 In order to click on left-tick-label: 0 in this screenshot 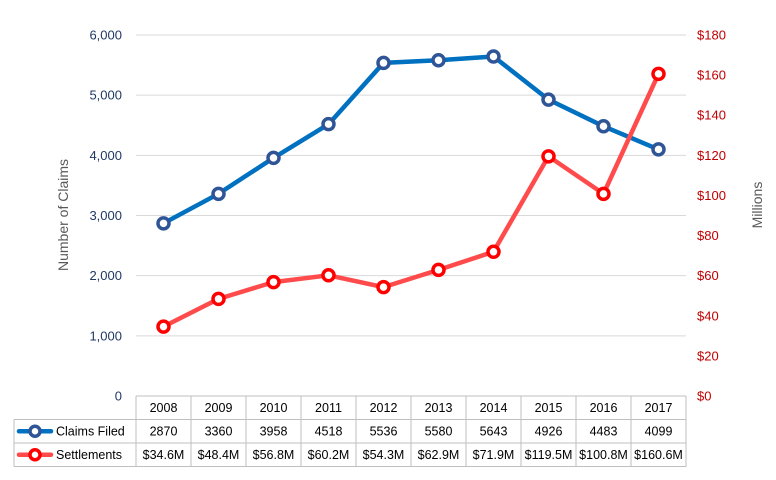, I will do `click(118, 396)`.